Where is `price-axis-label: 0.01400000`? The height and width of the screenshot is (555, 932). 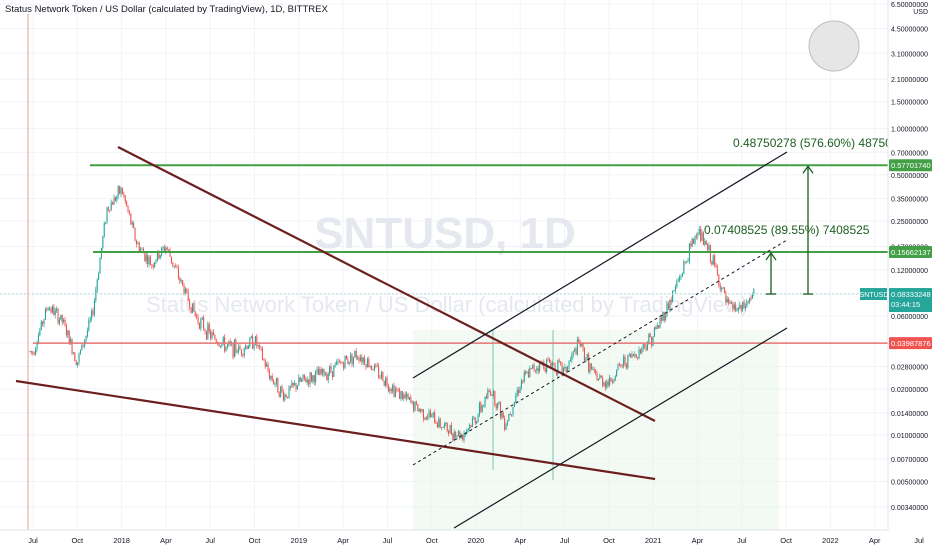
price-axis-label: 0.01400000 is located at coordinates (909, 414).